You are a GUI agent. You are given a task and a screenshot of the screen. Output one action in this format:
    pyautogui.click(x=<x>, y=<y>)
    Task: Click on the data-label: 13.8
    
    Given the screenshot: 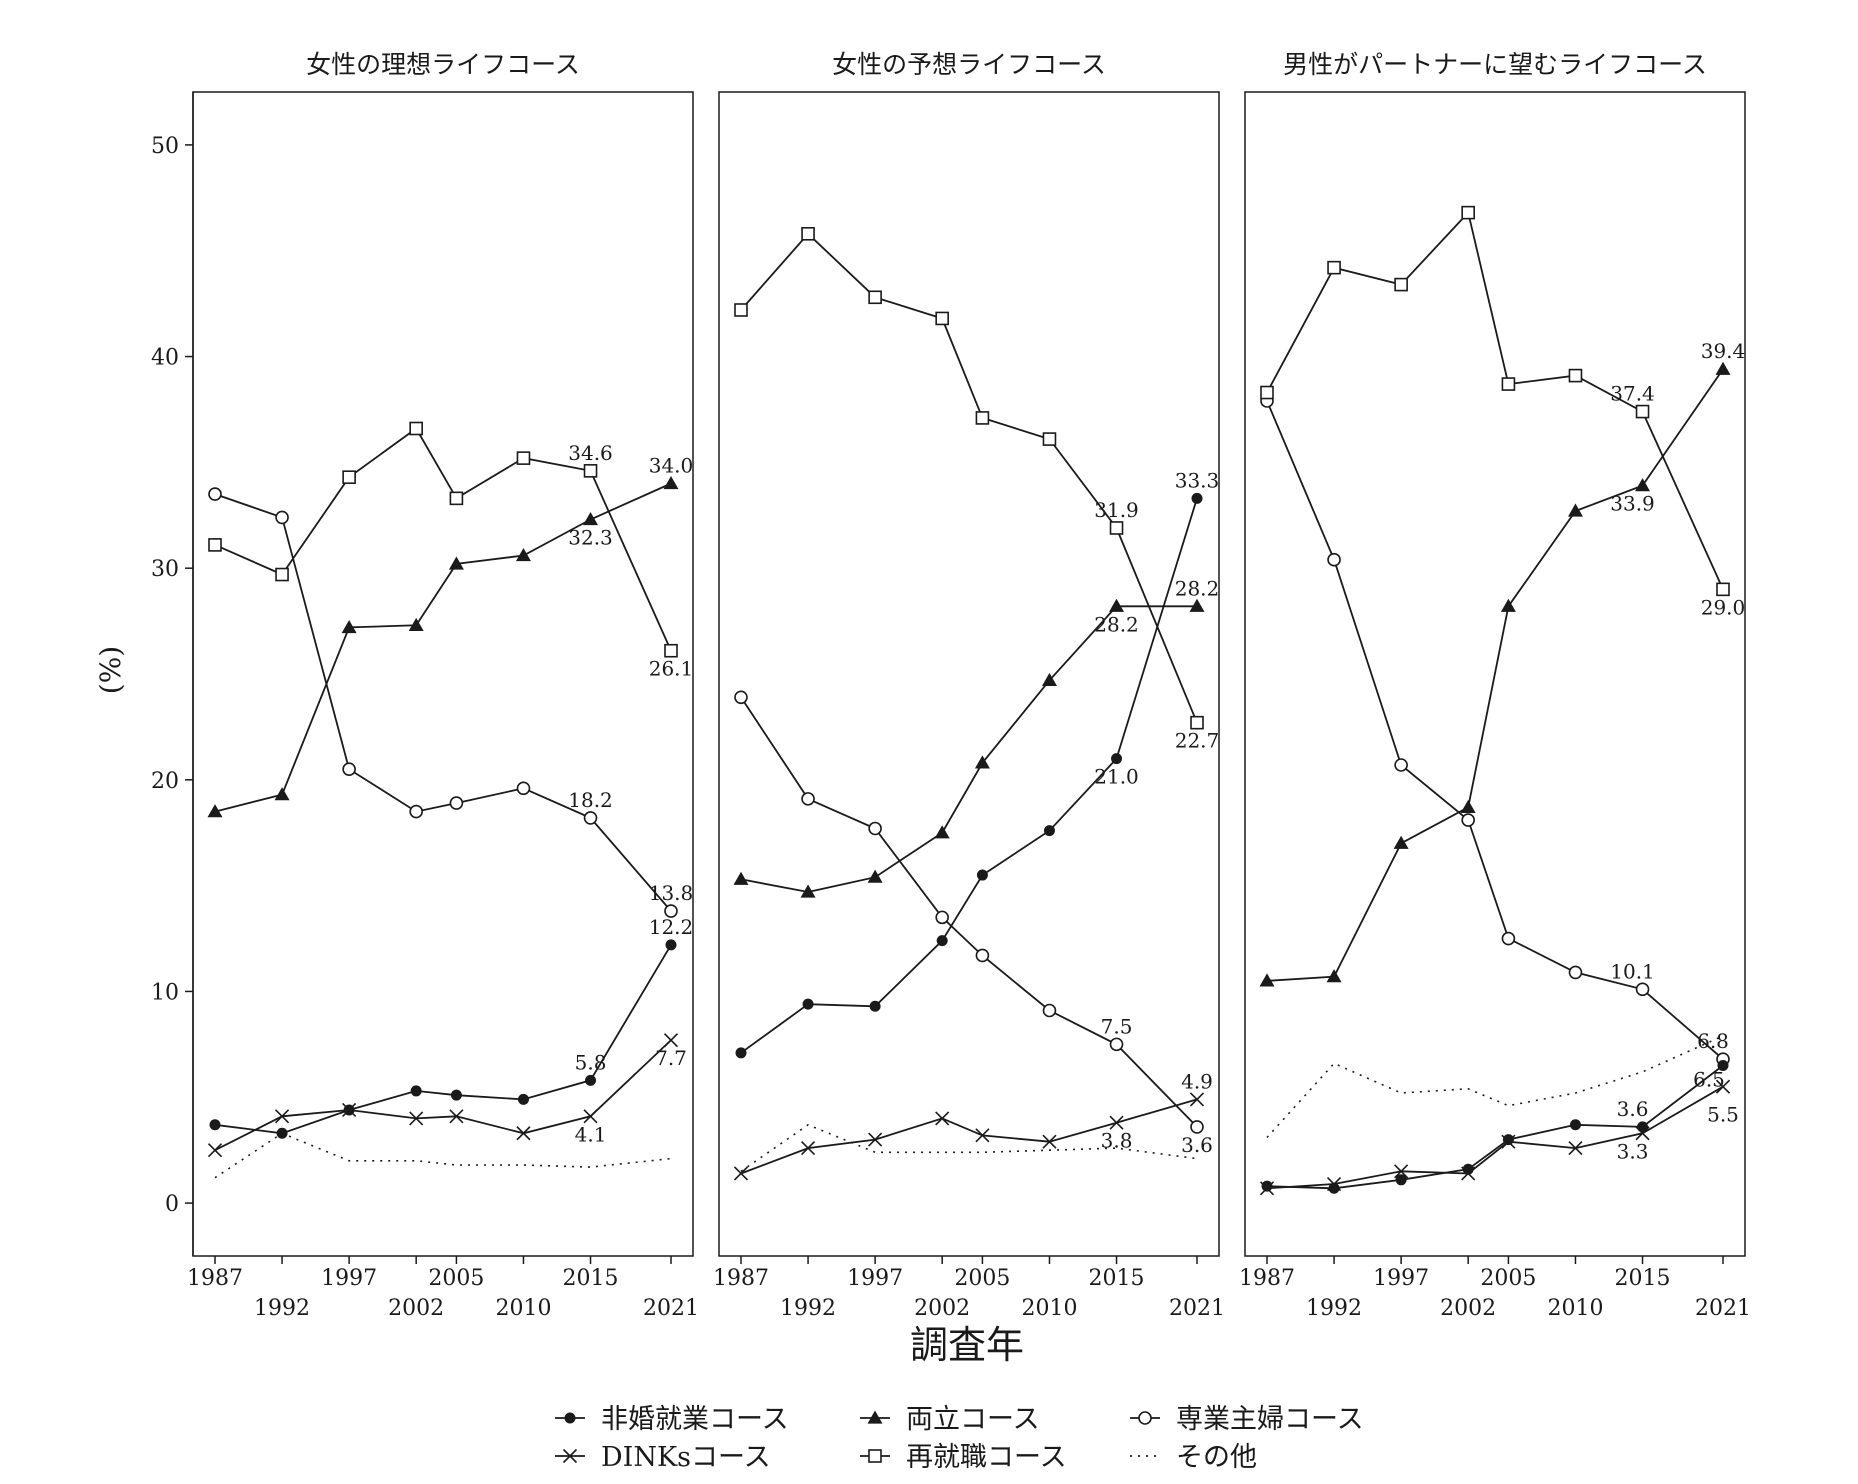 What is the action you would take?
    pyautogui.click(x=671, y=893)
    